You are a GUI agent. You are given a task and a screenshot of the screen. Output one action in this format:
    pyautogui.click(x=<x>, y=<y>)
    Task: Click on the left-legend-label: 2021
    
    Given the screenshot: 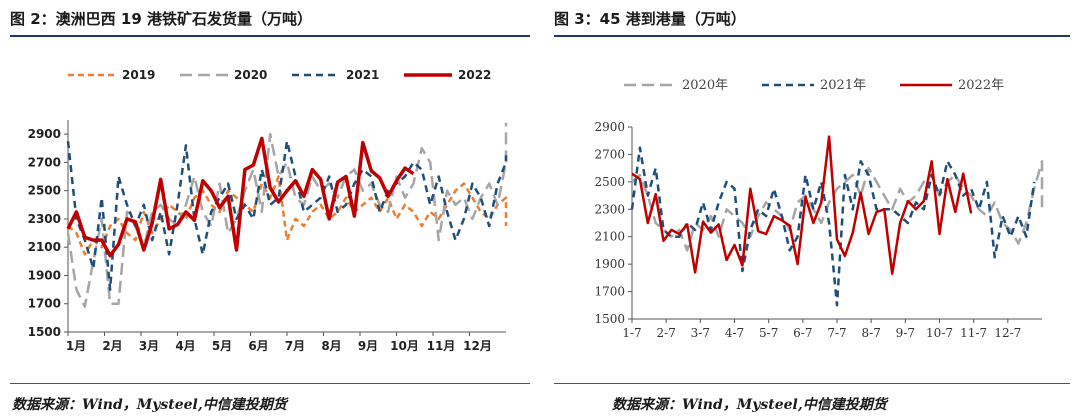 What is the action you would take?
    pyautogui.click(x=362, y=75)
    